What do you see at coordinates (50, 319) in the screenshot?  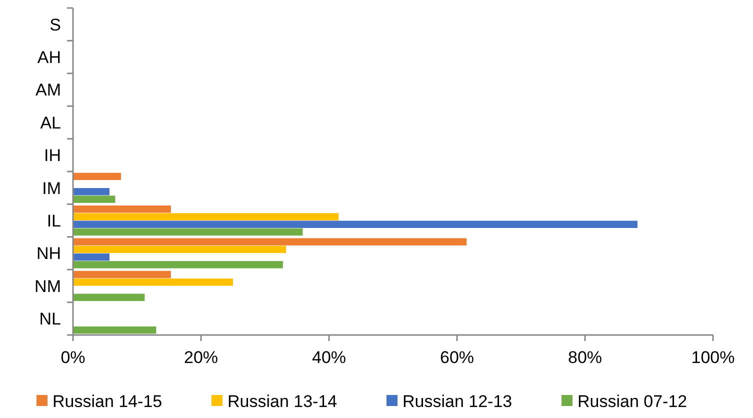 I see `y-tick-label: NL` at bounding box center [50, 319].